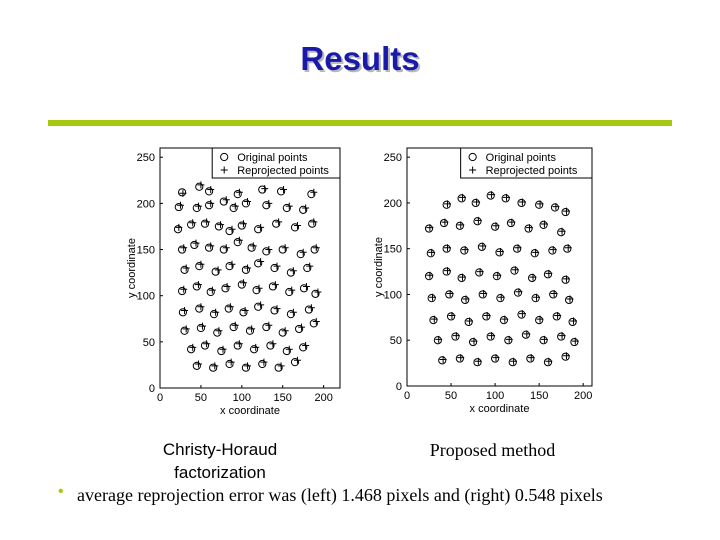 Image resolution: width=720 pixels, height=540 pixels. What do you see at coordinates (360, 58) in the screenshot?
I see `slide-title: Results` at bounding box center [360, 58].